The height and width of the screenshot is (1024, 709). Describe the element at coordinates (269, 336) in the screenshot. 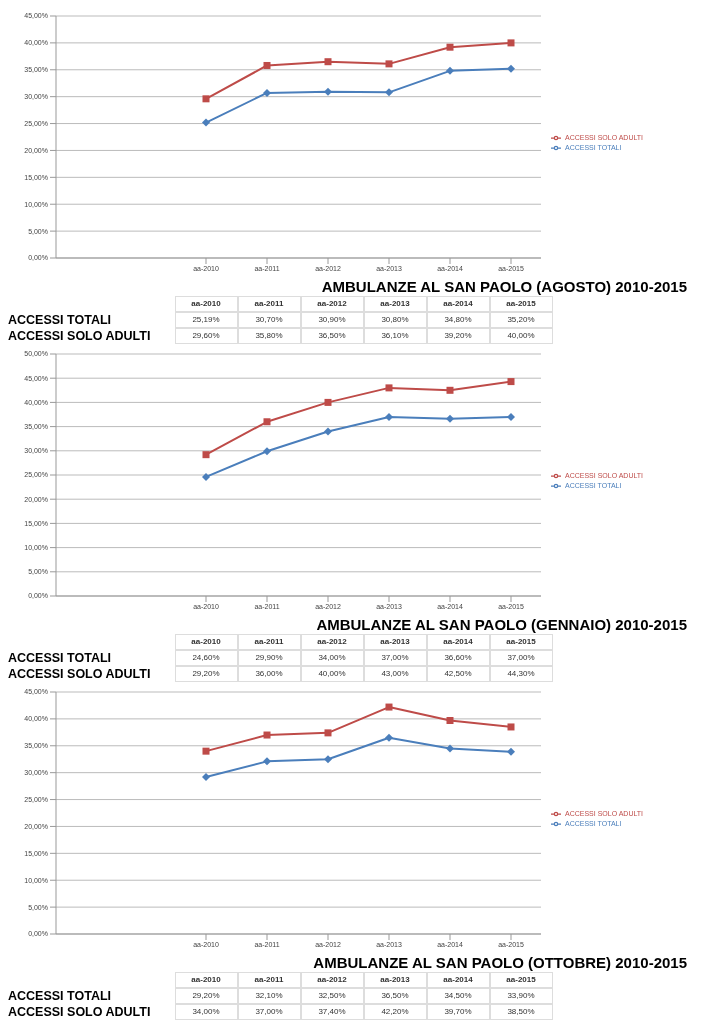

I see `data-label: 35,80%` at that location.